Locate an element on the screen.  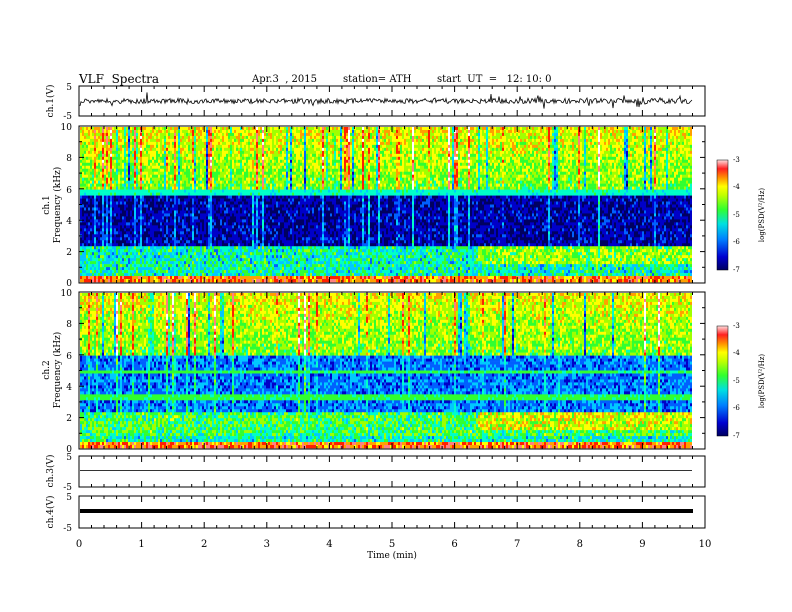
ch1-spec-ytick-0: 0 is located at coordinates (69, 284).